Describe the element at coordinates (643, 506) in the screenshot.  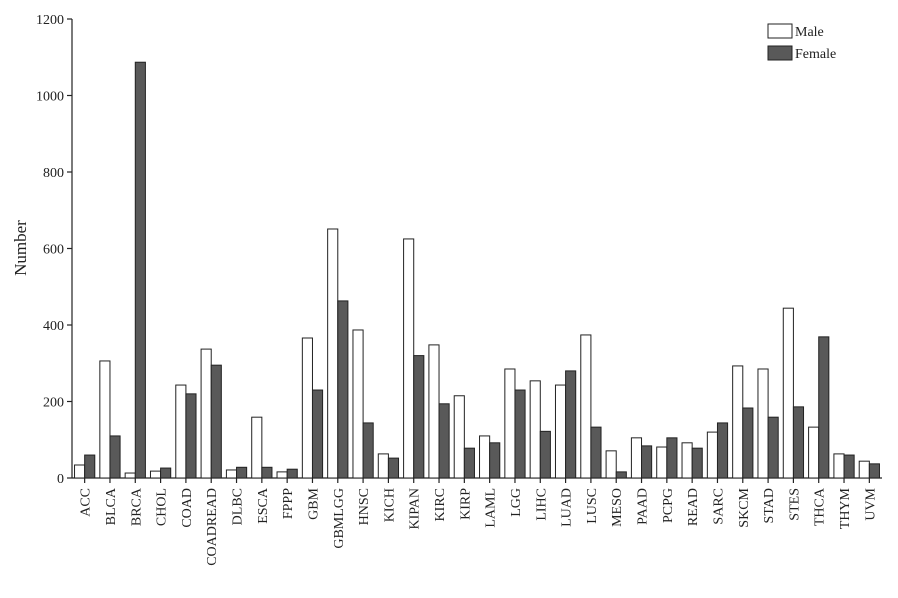
I see `x-tick-label: PAAD` at that location.